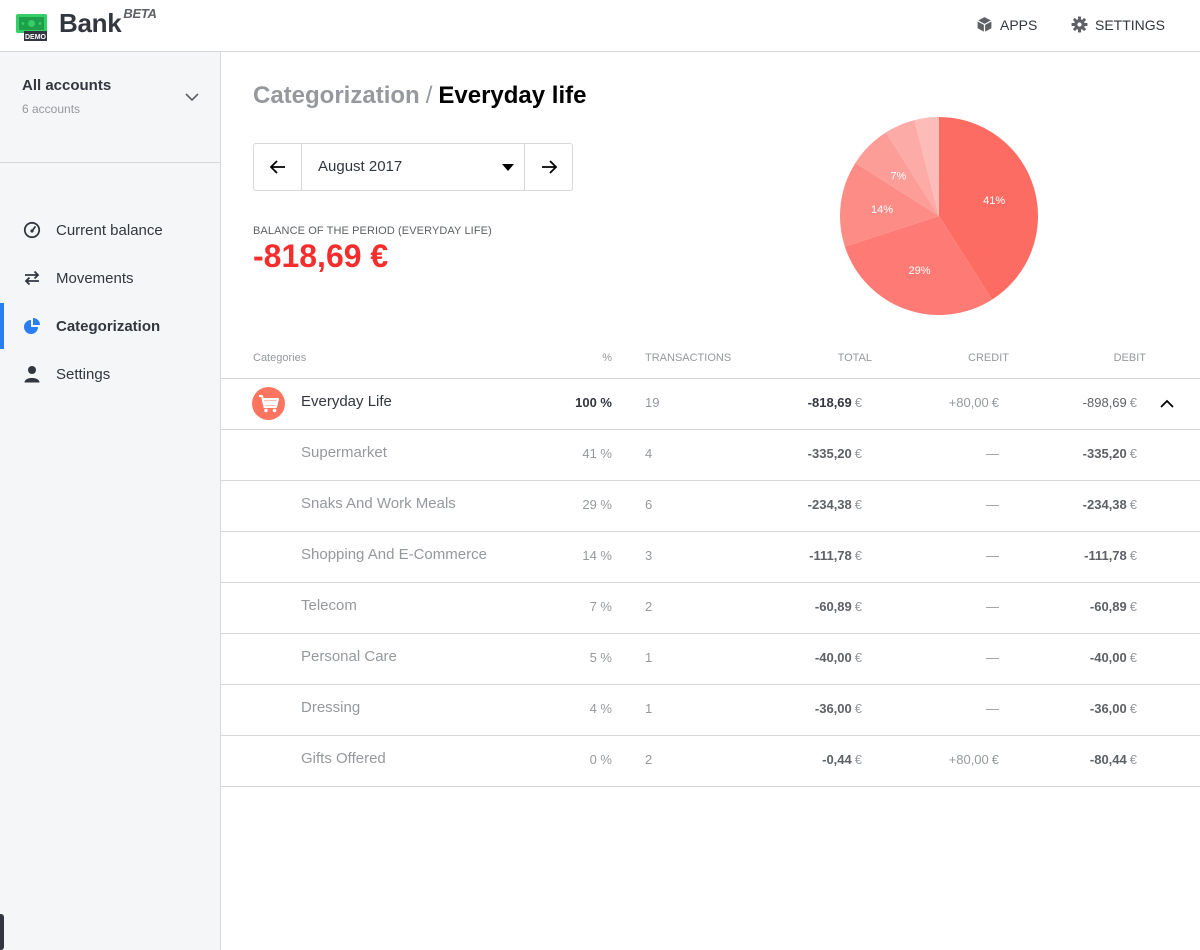 The width and height of the screenshot is (1200, 950). I want to click on column-header-percent: %, so click(607, 358).